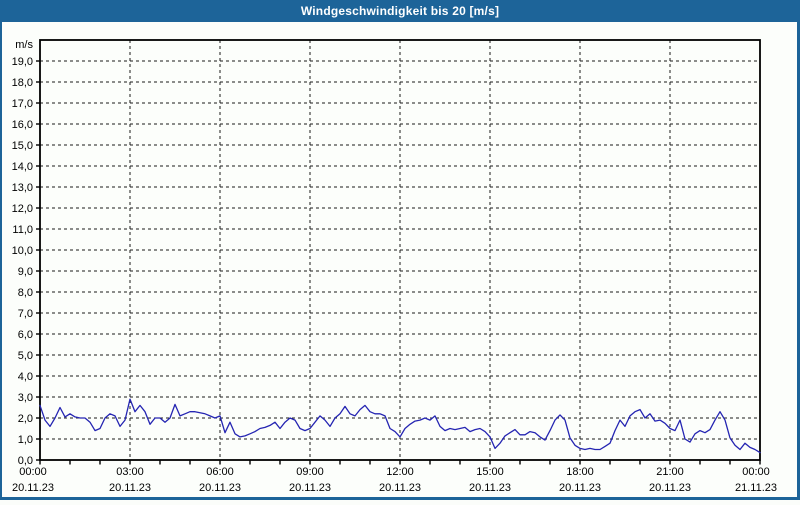 The image size is (800, 505). What do you see at coordinates (22, 146) in the screenshot?
I see `y-tick-label: 15,0` at bounding box center [22, 146].